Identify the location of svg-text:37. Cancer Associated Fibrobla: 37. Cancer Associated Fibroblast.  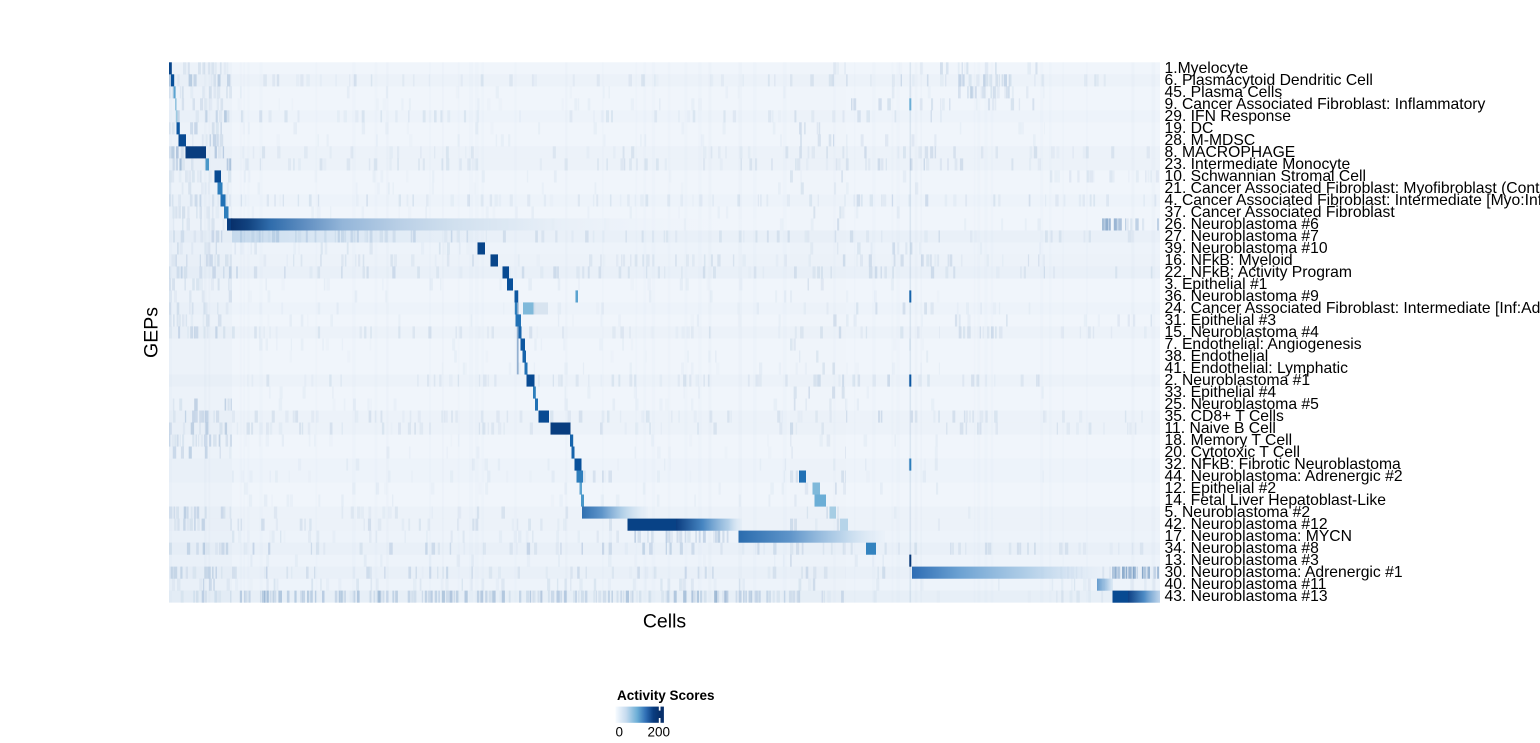
(1280, 212).